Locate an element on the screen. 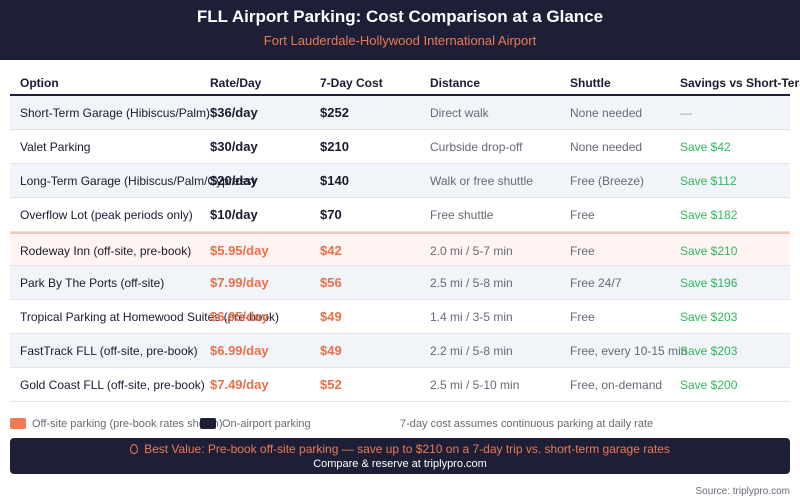 The image size is (800, 500). source-credit: Source: triplypro.com is located at coordinates (742, 491).